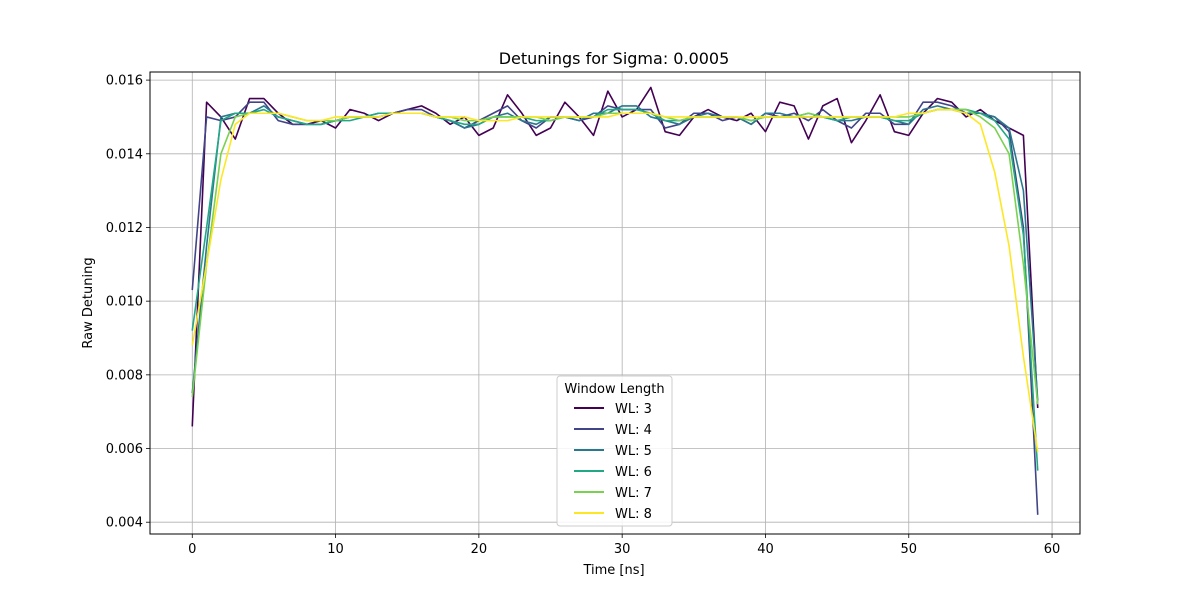  What do you see at coordinates (633, 472) in the screenshot?
I see `legend-label: WL: 6` at bounding box center [633, 472].